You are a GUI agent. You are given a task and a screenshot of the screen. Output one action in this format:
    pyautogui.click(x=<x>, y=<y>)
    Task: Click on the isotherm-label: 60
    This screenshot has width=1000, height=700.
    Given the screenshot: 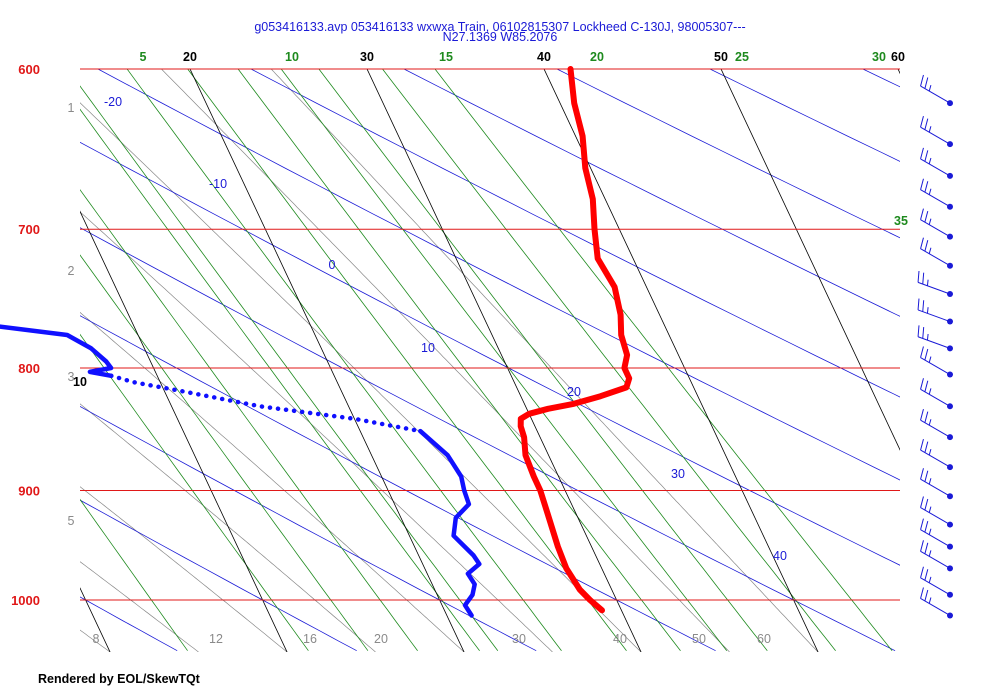 What is the action you would take?
    pyautogui.click(x=898, y=57)
    